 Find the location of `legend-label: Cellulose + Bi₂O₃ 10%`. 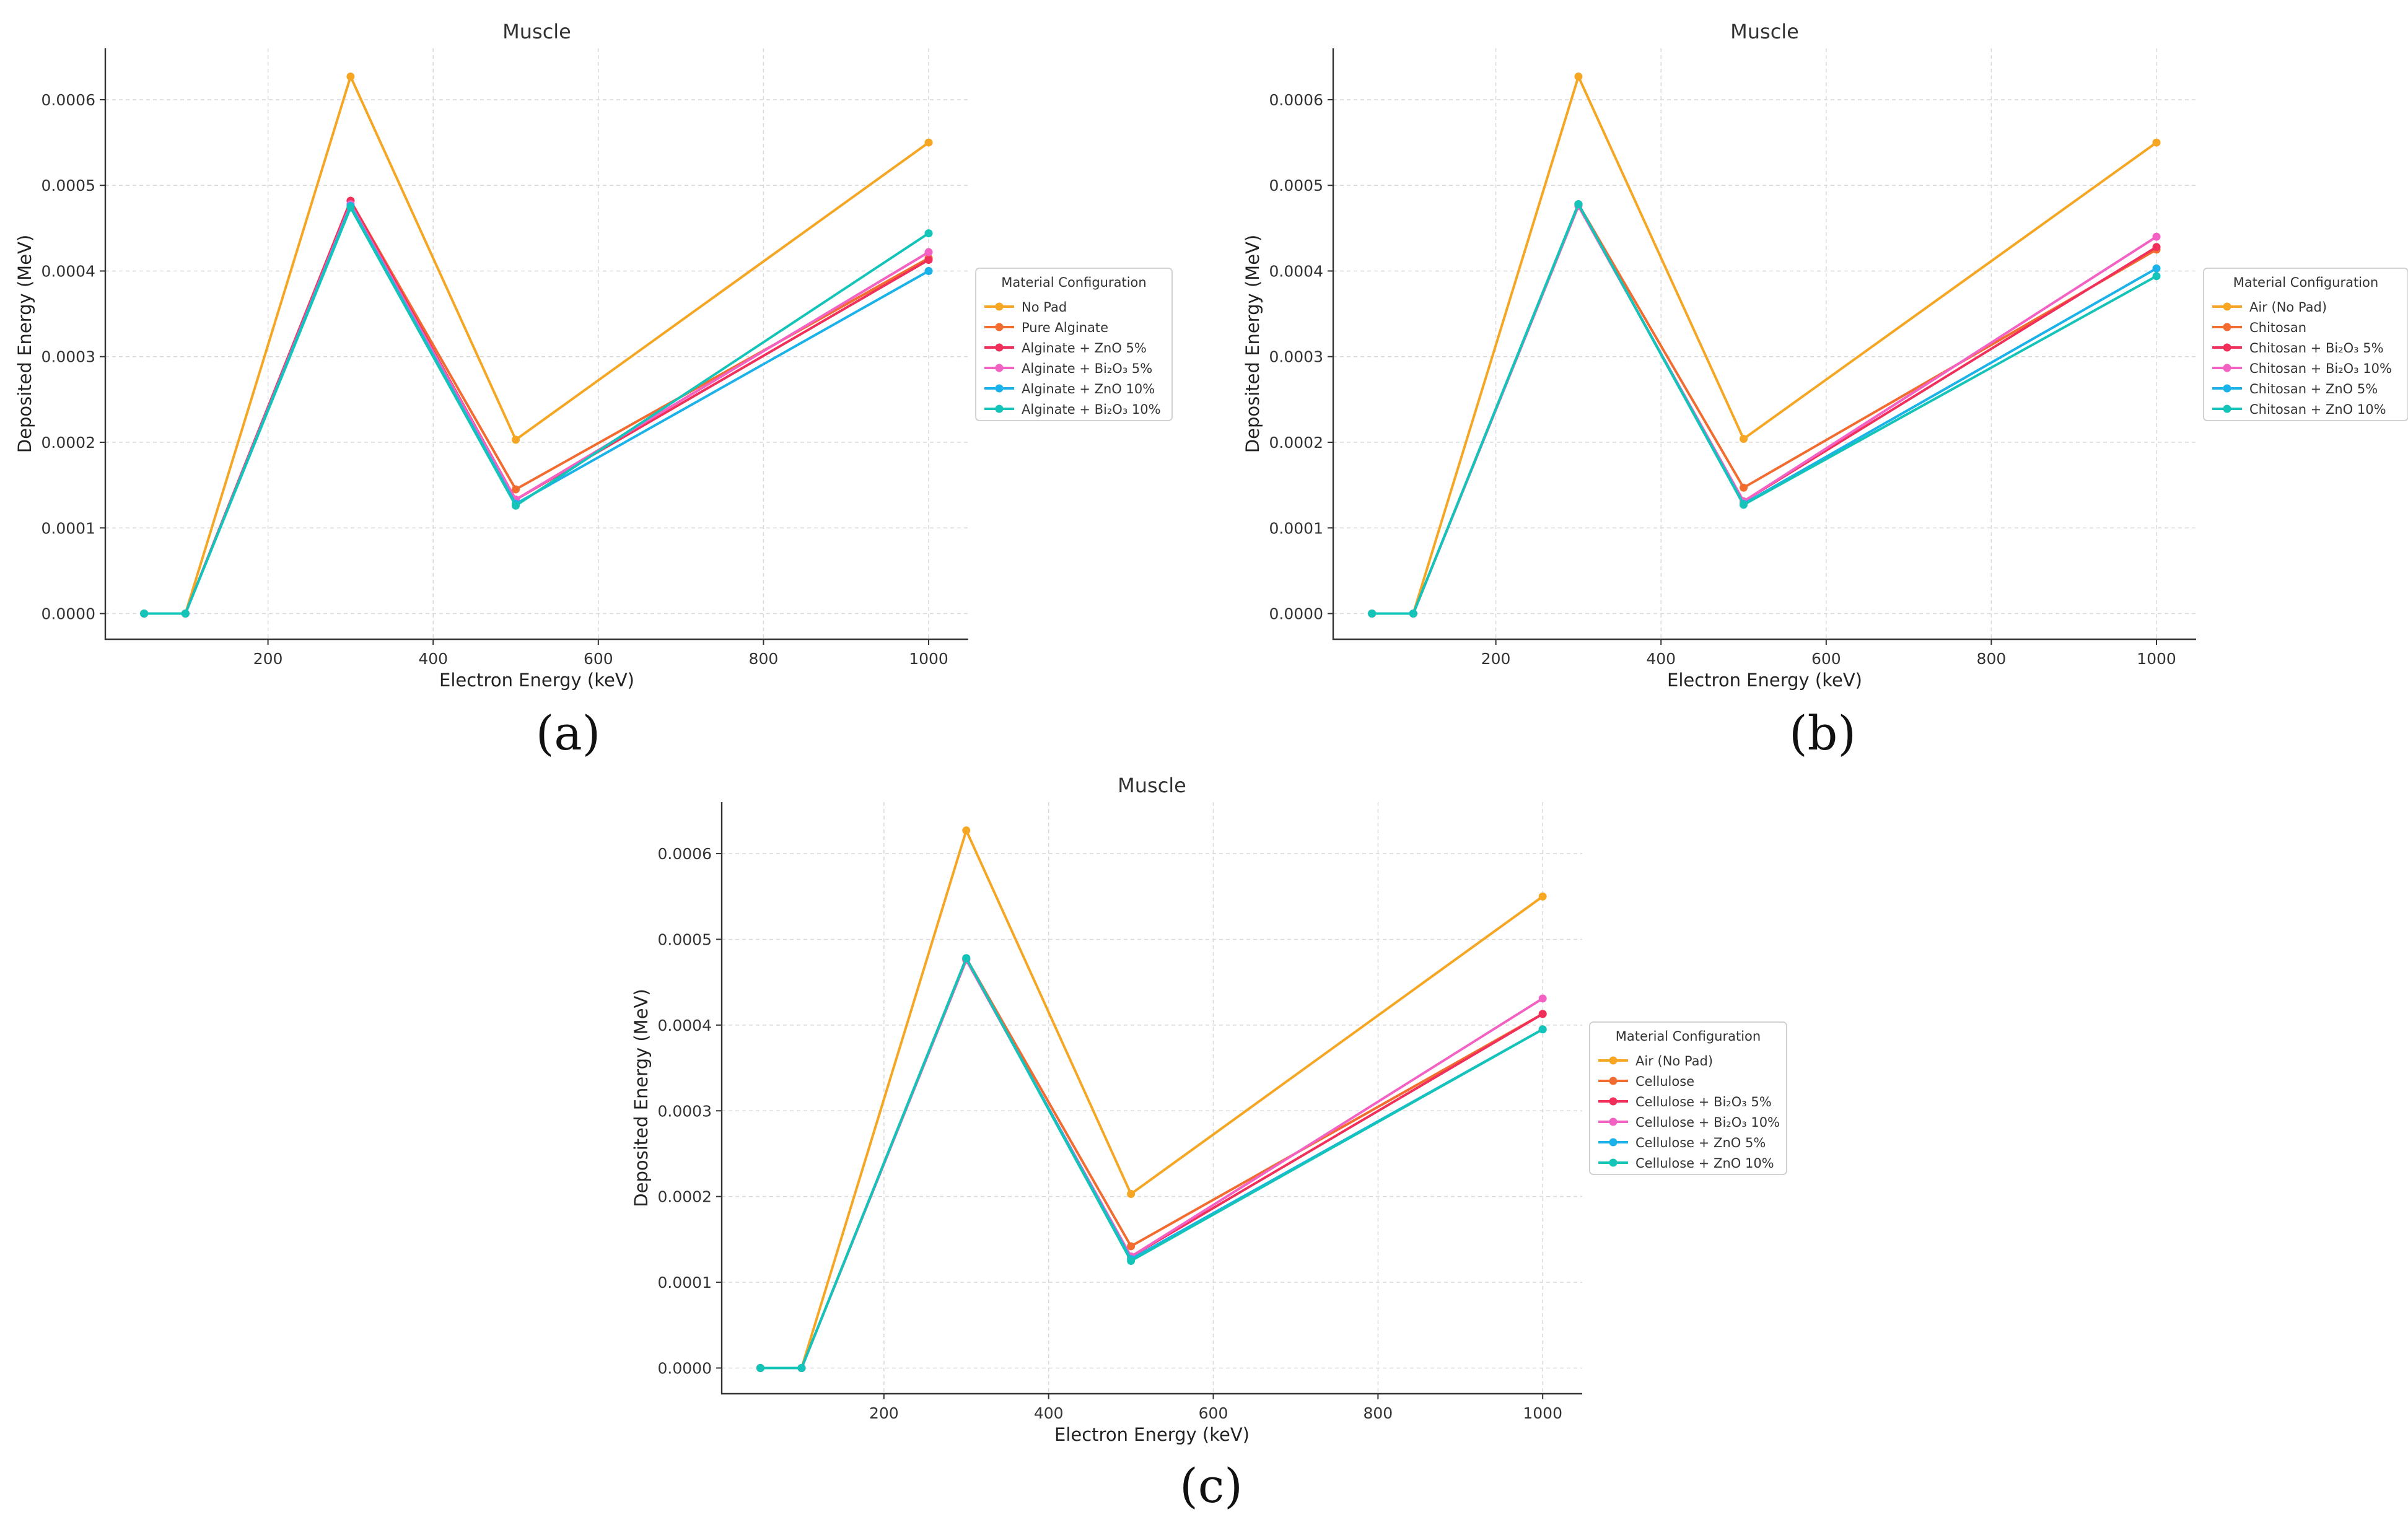

legend-label: Cellulose + Bi₂O₃ 10% is located at coordinates (1707, 1122).